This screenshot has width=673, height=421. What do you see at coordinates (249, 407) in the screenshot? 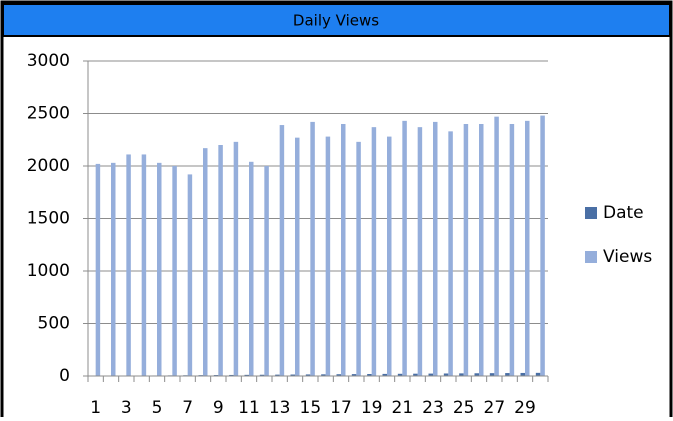
I see `x-tick-label: 11` at bounding box center [249, 407].